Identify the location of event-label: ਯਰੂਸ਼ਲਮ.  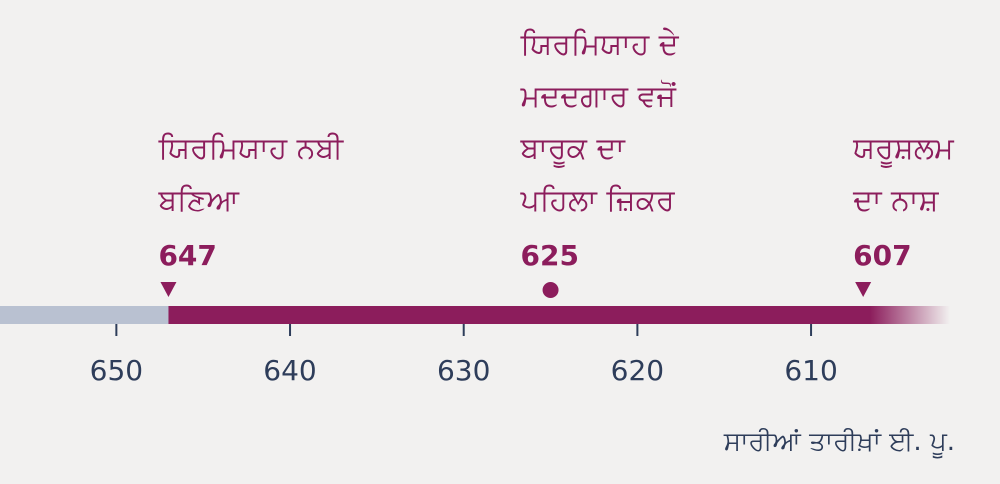
(903, 149).